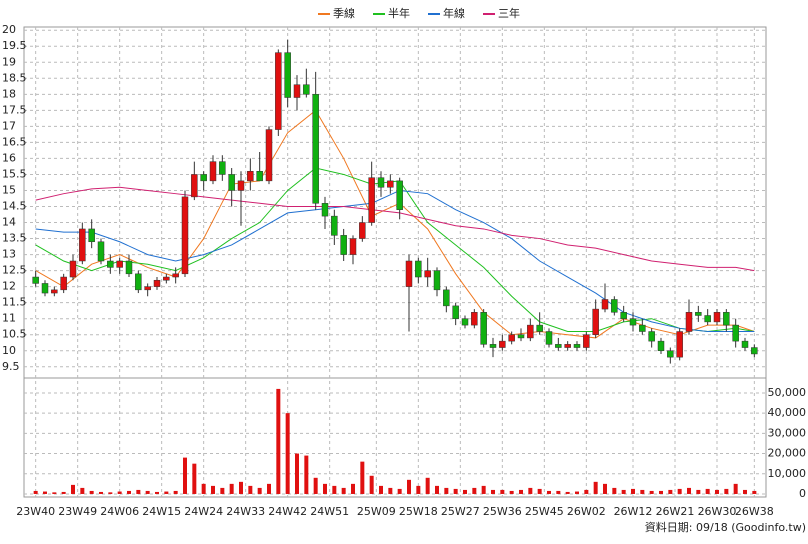  I want to click on x-tick-label: 24W51, so click(329, 511).